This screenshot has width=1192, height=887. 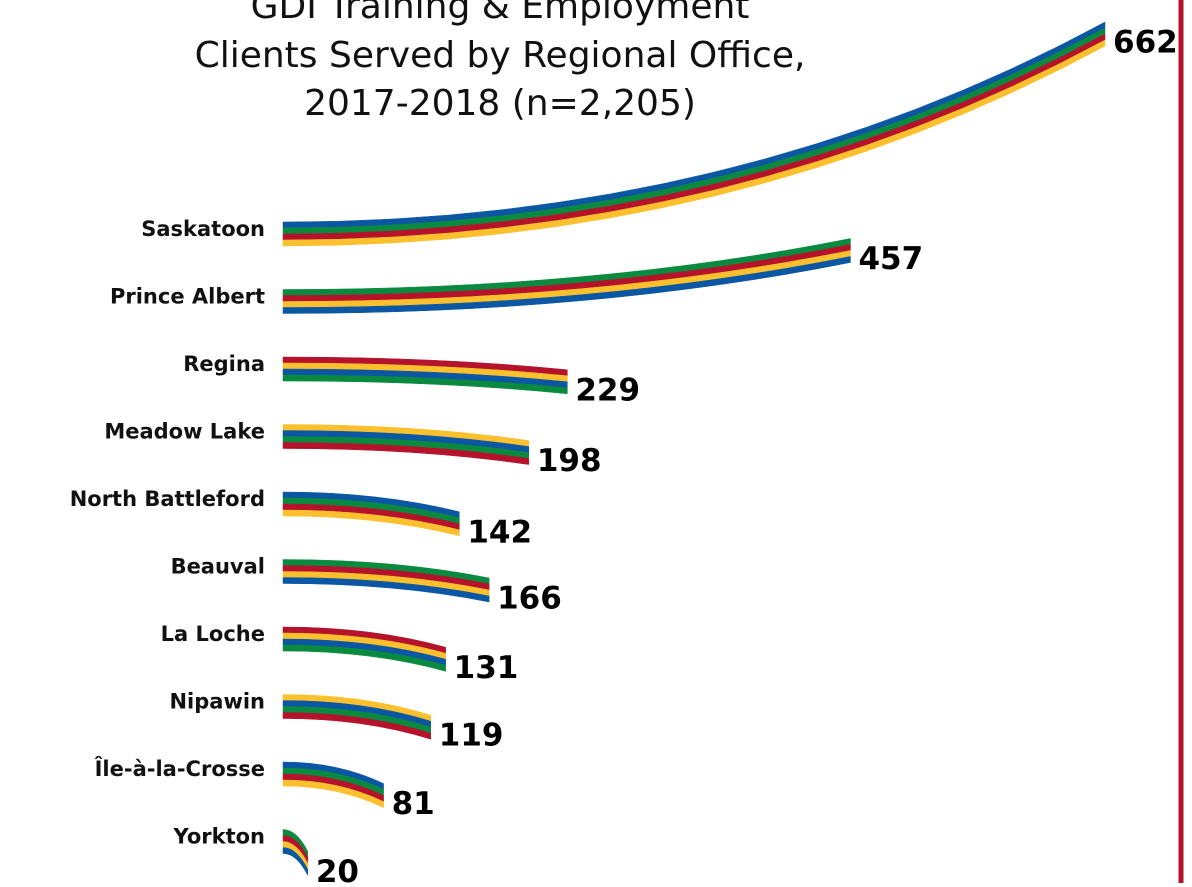 What do you see at coordinates (184, 432) in the screenshot?
I see `category-label: Meadow Lake` at bounding box center [184, 432].